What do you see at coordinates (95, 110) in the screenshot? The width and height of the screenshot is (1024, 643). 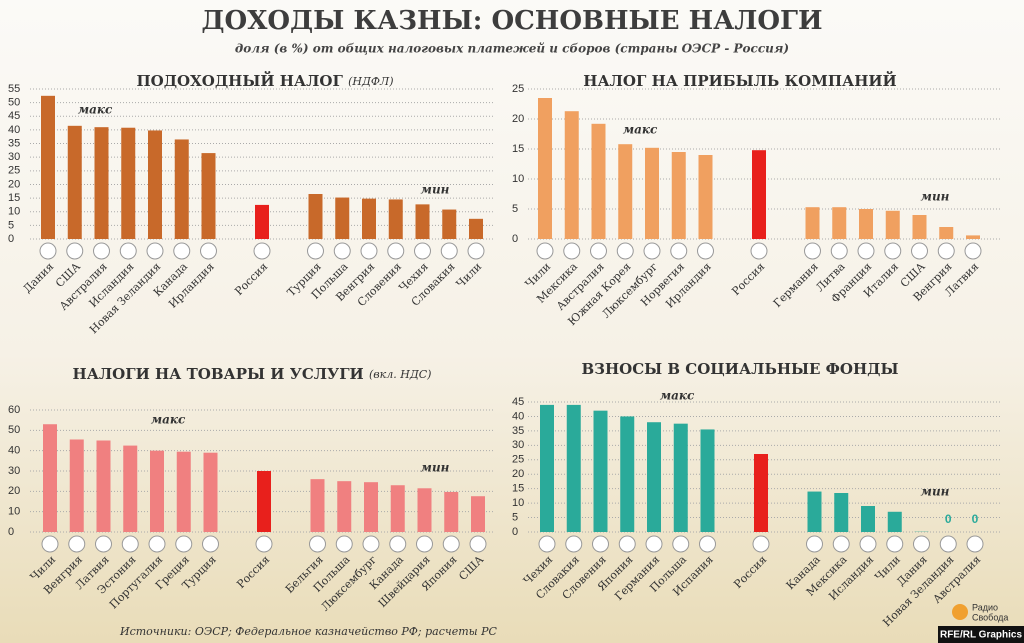 I see `annotation: макс` at bounding box center [95, 110].